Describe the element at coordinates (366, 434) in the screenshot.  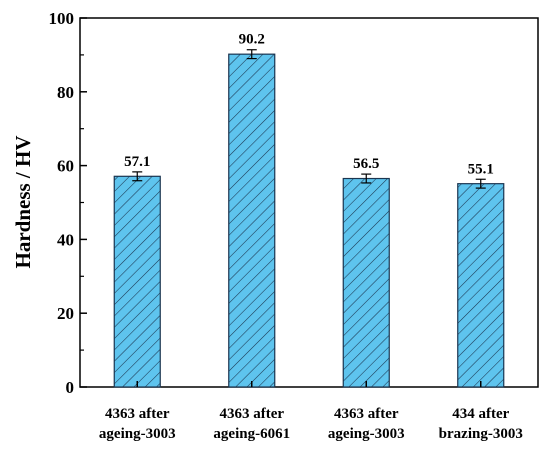
I see `x-tick-label-2-1: ageing-3003` at that location.